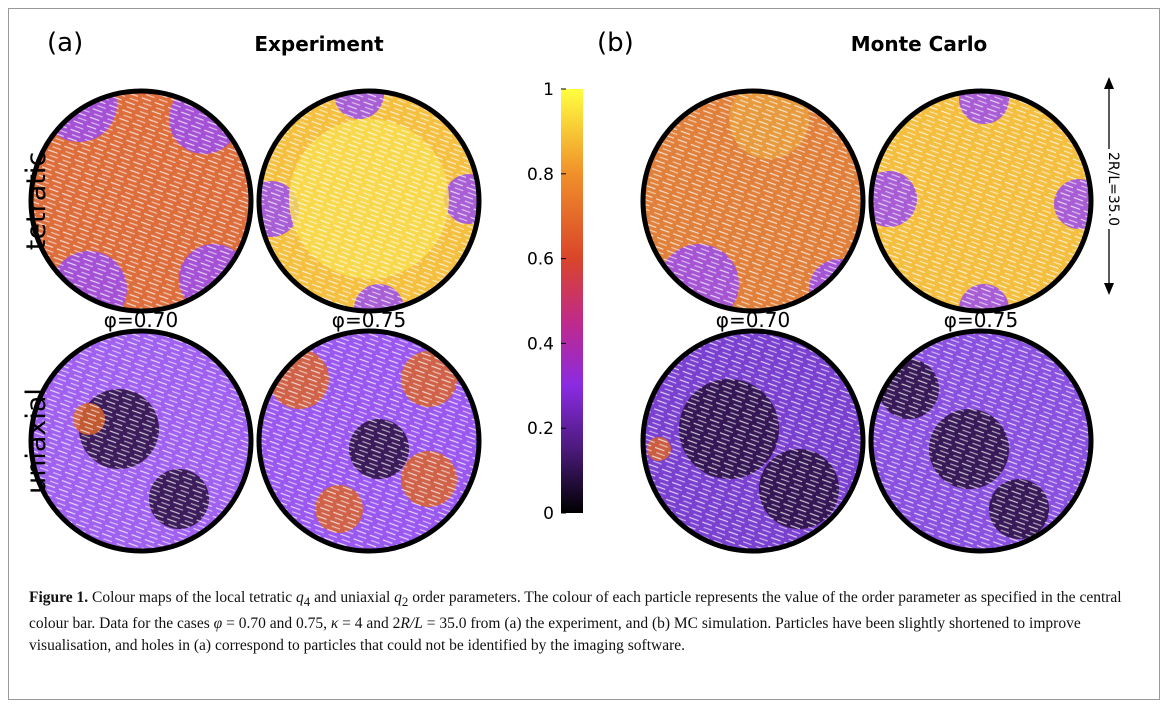  What do you see at coordinates (307, 602) in the screenshot?
I see `caption-math: 4` at bounding box center [307, 602].